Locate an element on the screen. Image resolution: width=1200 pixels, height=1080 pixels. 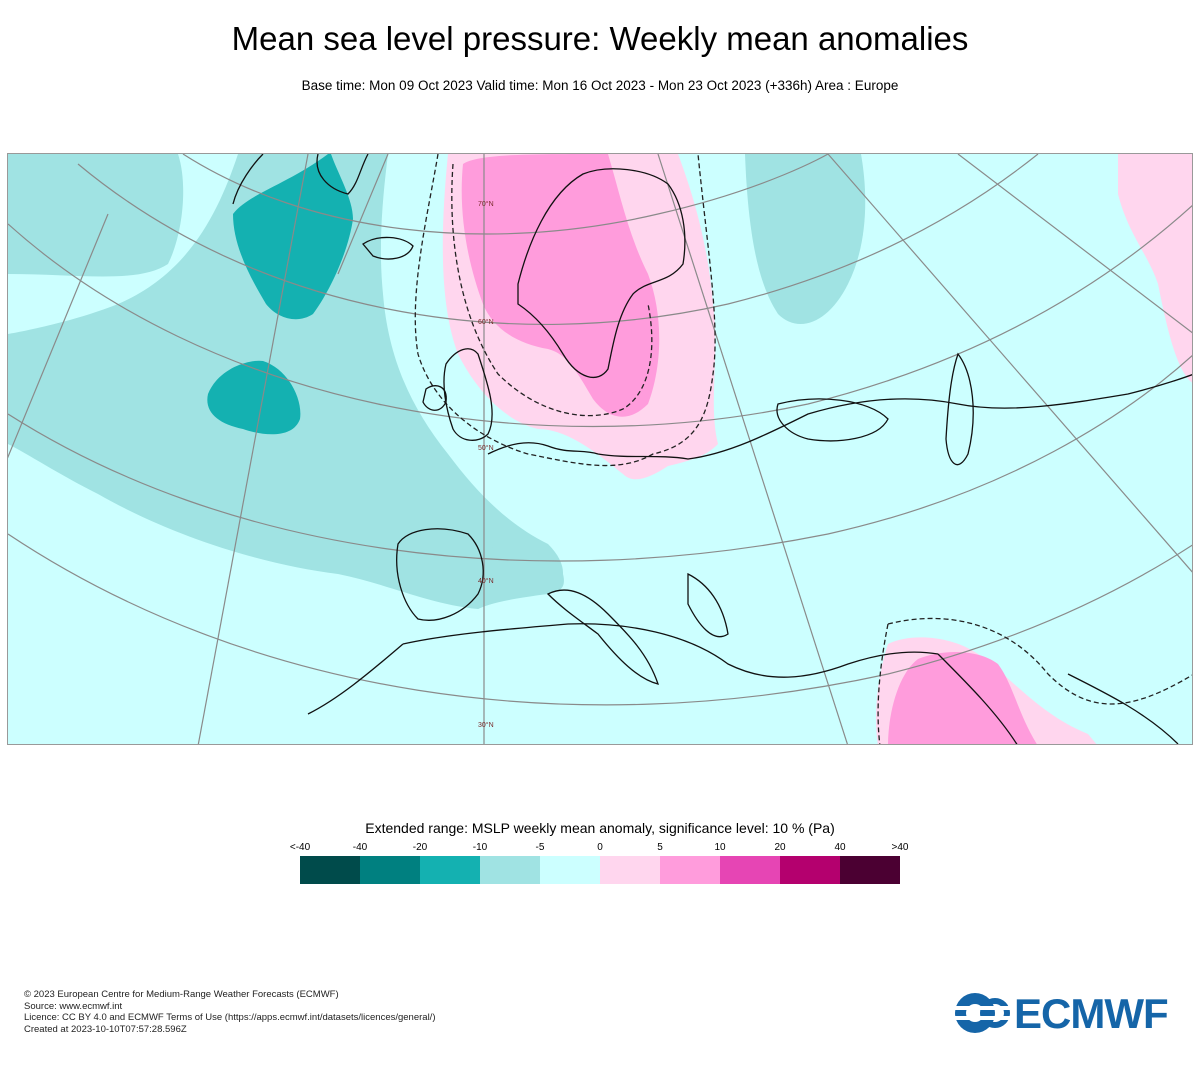
legend-tick: -5 is located at coordinates (540, 847).